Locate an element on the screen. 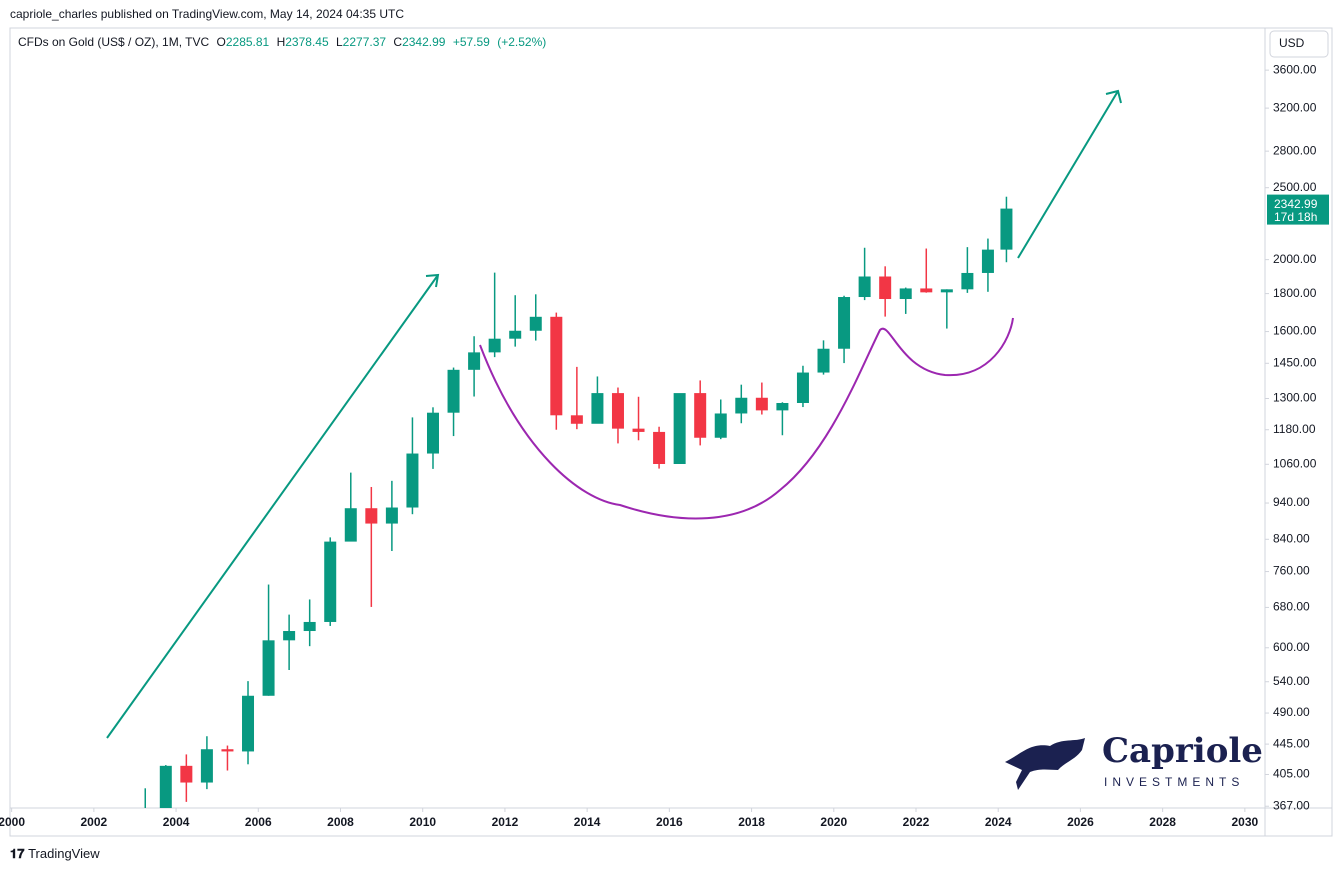 This screenshot has height=872, width=1342. y-tick-label: 680.00 is located at coordinates (1291, 607).